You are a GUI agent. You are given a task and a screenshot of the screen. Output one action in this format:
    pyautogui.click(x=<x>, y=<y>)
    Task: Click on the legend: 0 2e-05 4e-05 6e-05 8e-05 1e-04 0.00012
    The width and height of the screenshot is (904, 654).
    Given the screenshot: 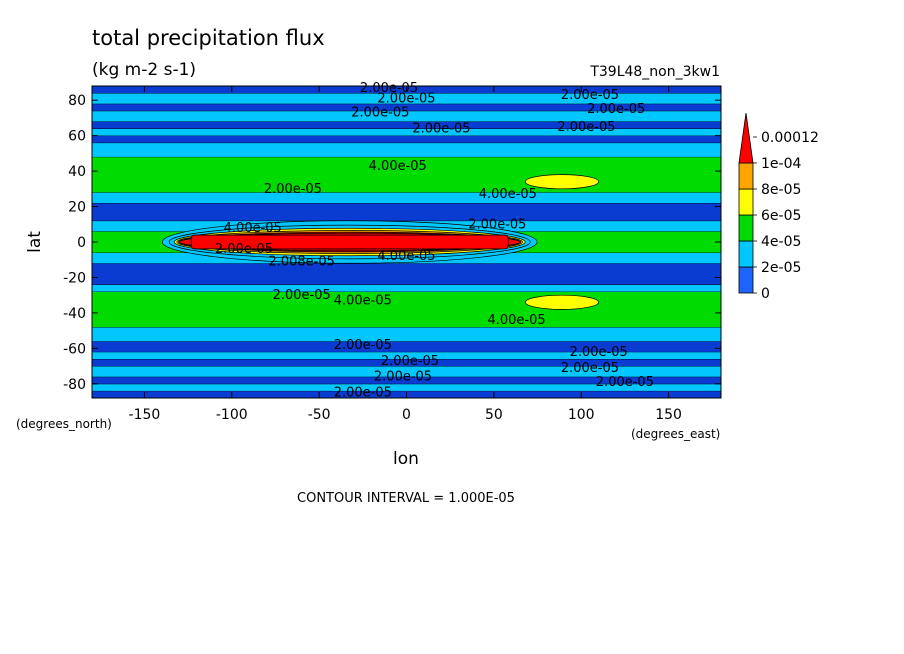 What is the action you would take?
    pyautogui.click(x=778, y=207)
    